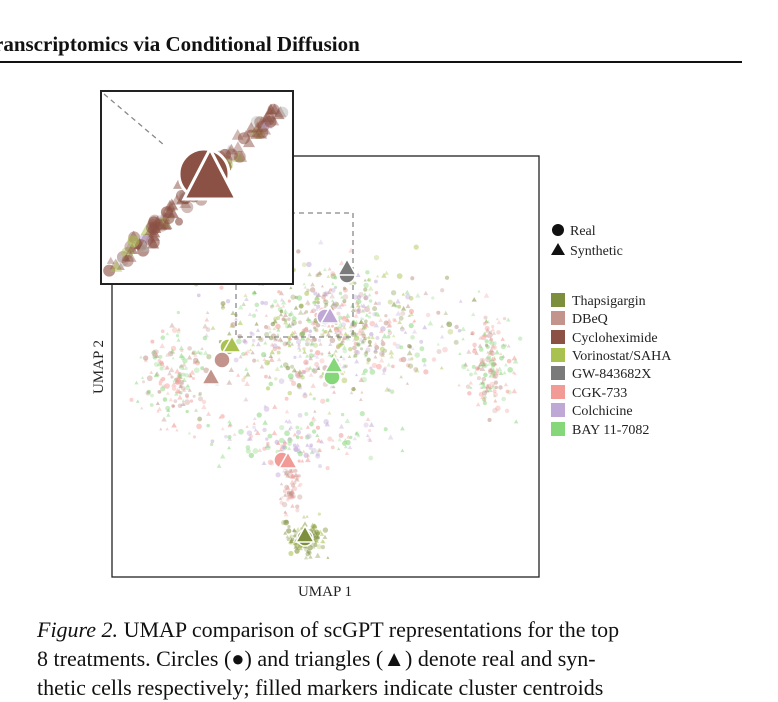  Describe the element at coordinates (99, 367) in the screenshot. I see `y-axis-label: UMAP 2` at that location.